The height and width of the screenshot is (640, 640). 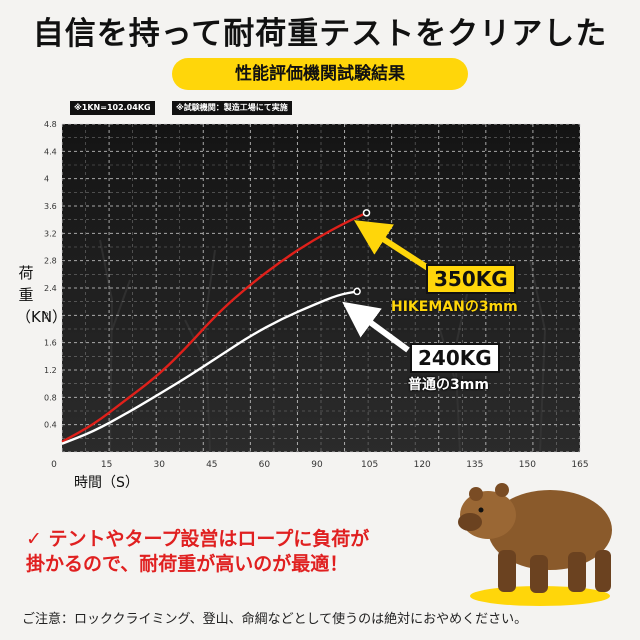 What do you see at coordinates (320, 34) in the screenshot?
I see `headline: 自信を持って耐荷重テストをクリアした` at bounding box center [320, 34].